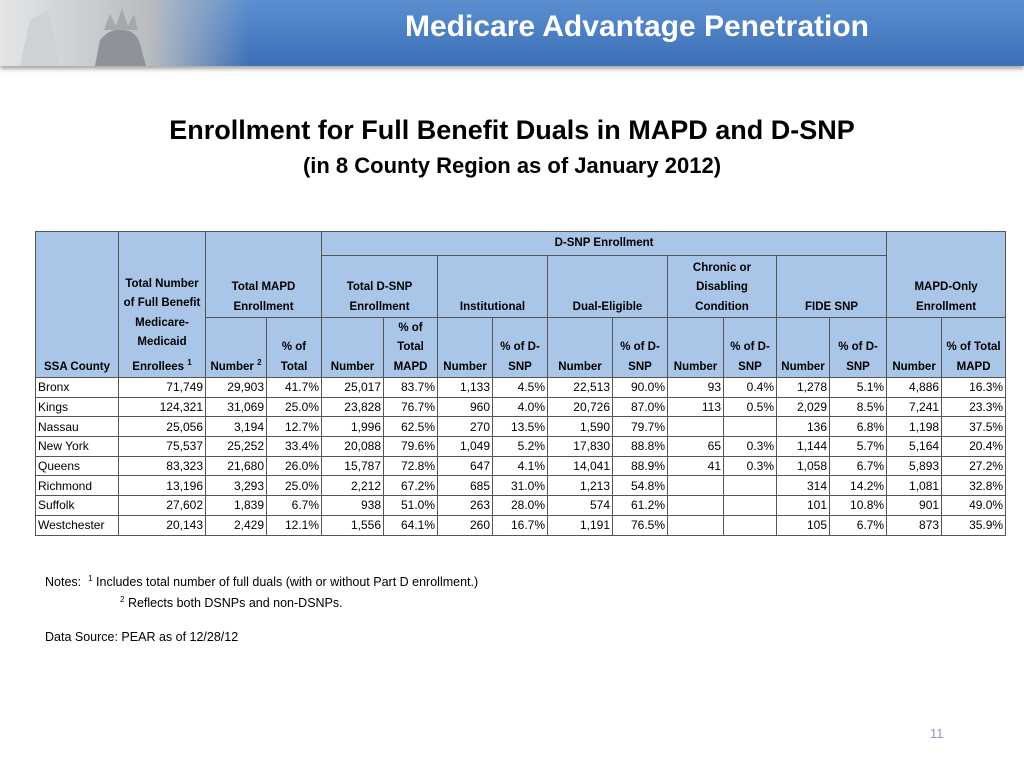 The image size is (1024, 768). I want to click on table-cell: 15,787, so click(352, 466).